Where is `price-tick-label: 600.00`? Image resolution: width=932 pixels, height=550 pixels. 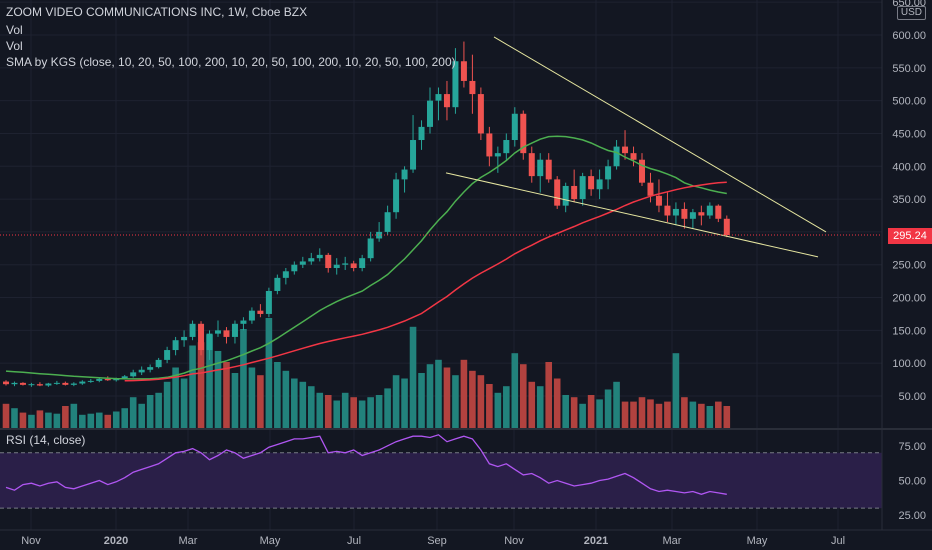 price-tick-label: 600.00 is located at coordinates (909, 36).